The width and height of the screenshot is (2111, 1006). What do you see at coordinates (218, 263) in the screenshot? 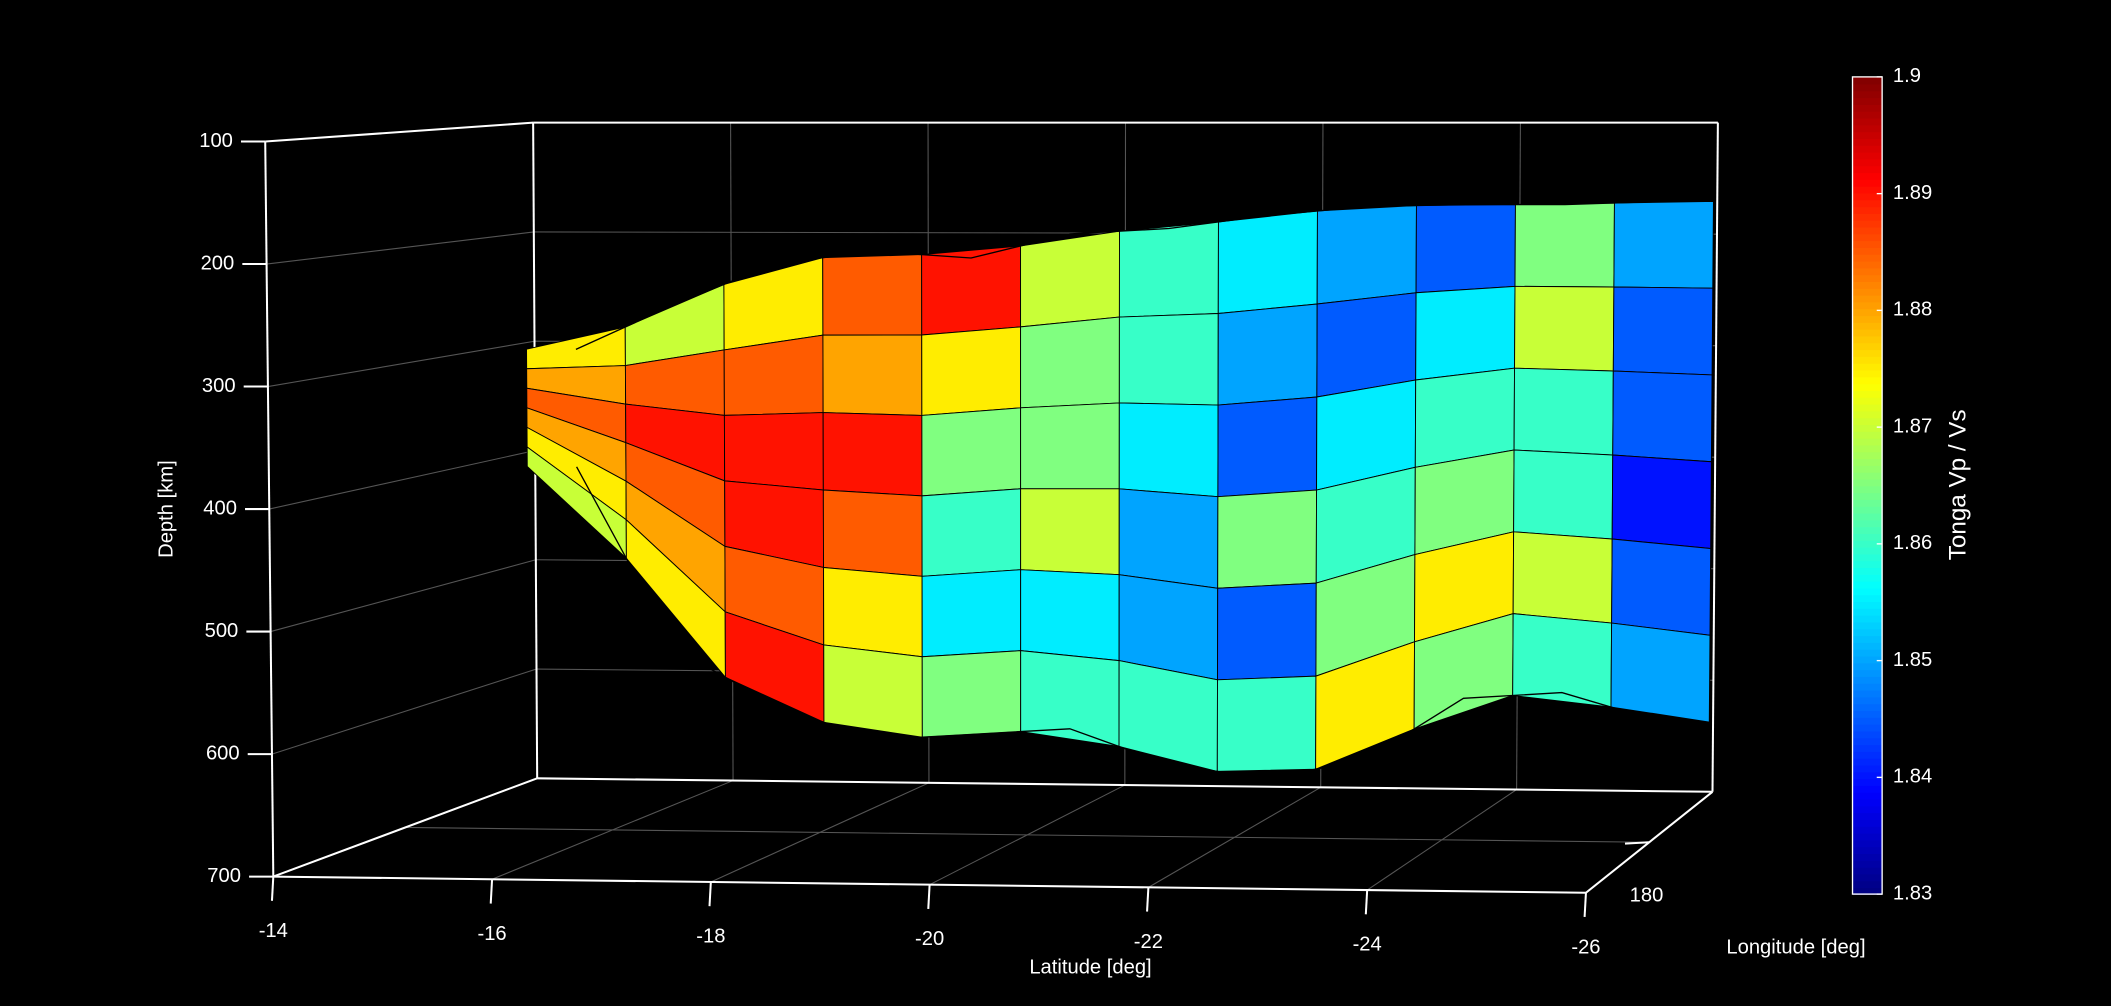
I see `z-tick-label: 200` at bounding box center [218, 263].